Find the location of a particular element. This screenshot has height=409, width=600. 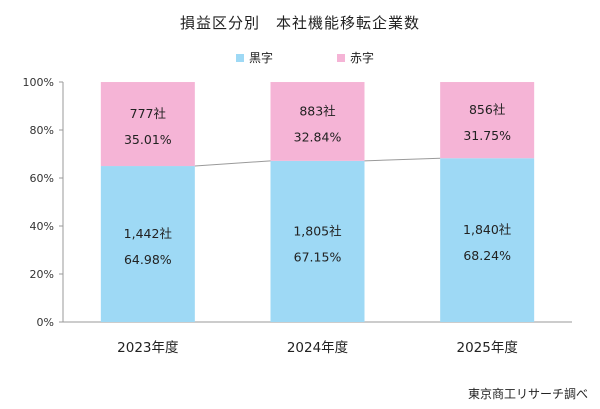

y-tick-label: 40% is located at coordinates (42, 226).